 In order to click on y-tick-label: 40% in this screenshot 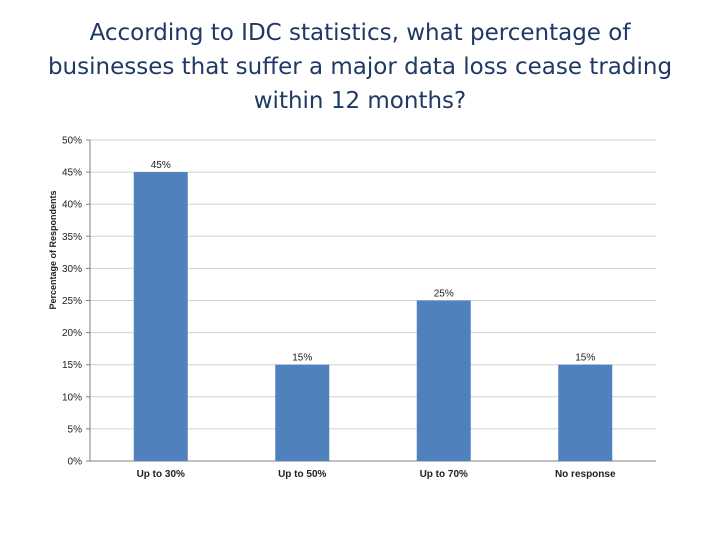, I will do `click(72, 205)`.